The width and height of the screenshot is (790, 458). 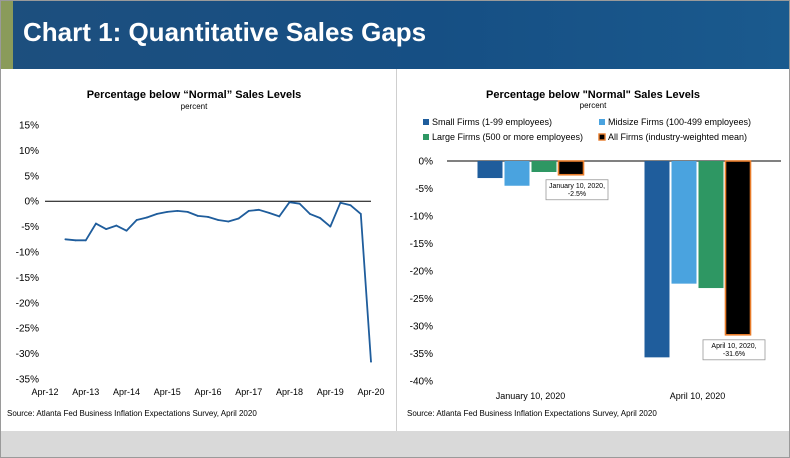 I want to click on series-line, so click(x=218, y=281).